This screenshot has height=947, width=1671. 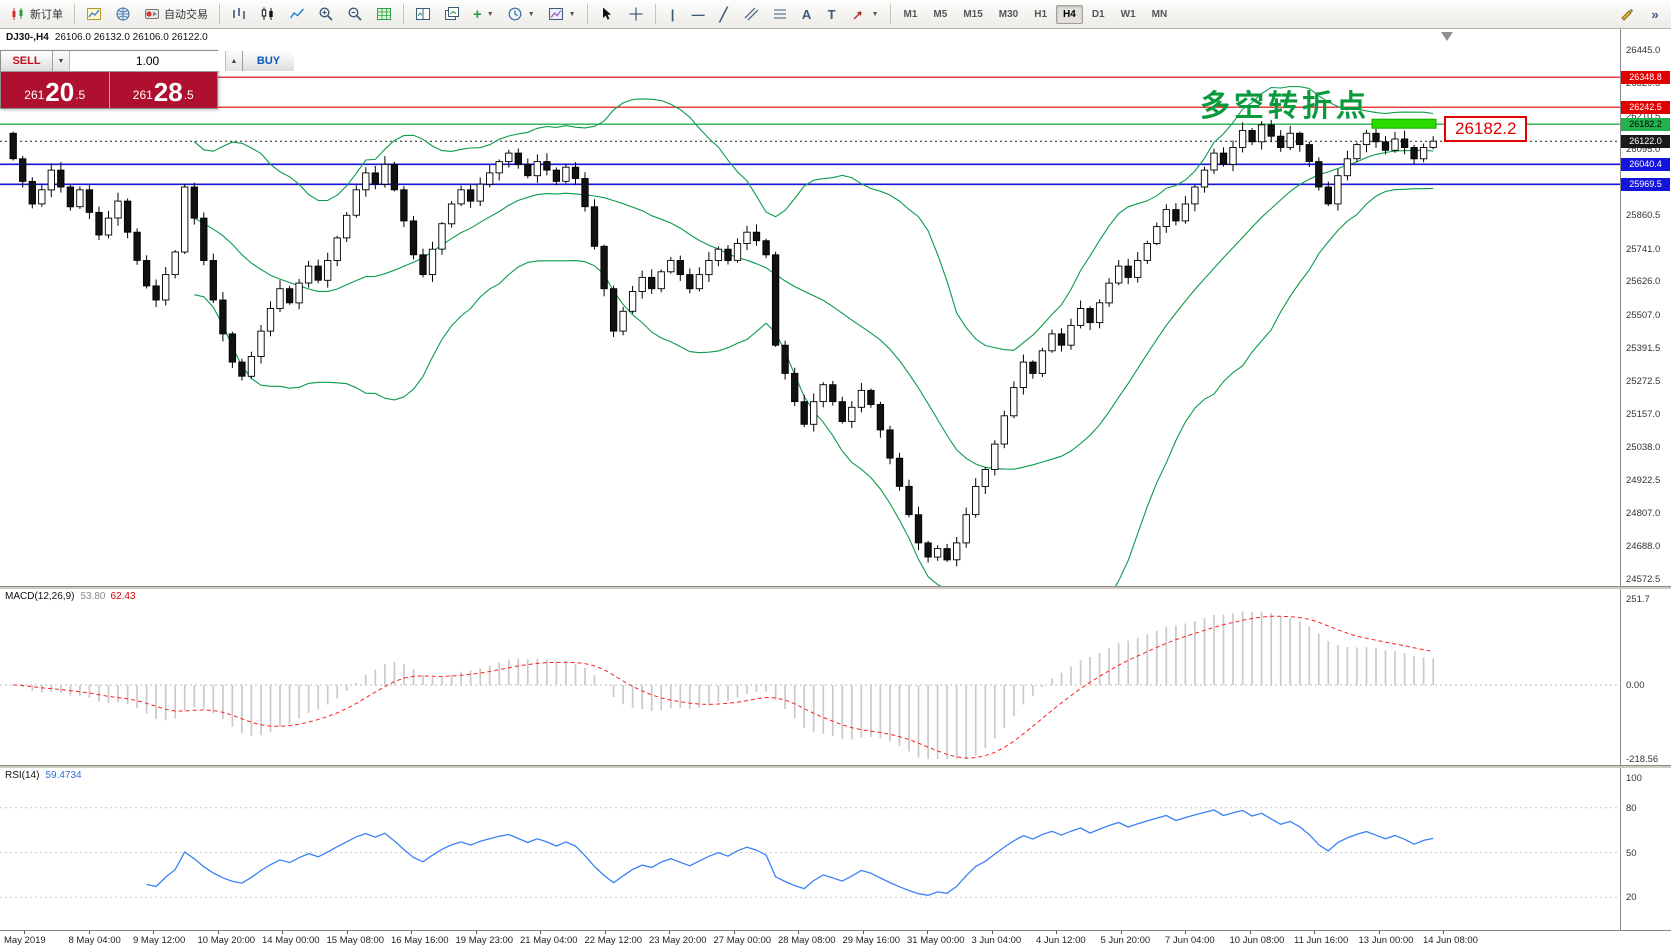 I want to click on profile-button, so click(x=123, y=14).